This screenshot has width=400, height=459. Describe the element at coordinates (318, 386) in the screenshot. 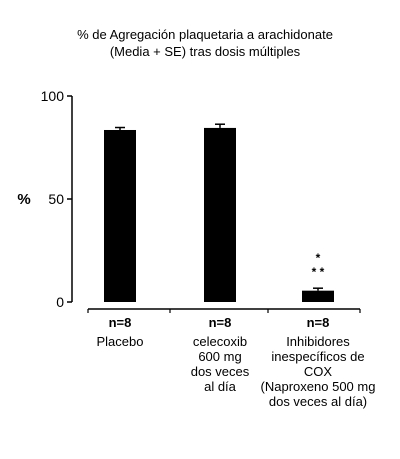

I see `category-label: (Naproxeno 500 mg` at that location.